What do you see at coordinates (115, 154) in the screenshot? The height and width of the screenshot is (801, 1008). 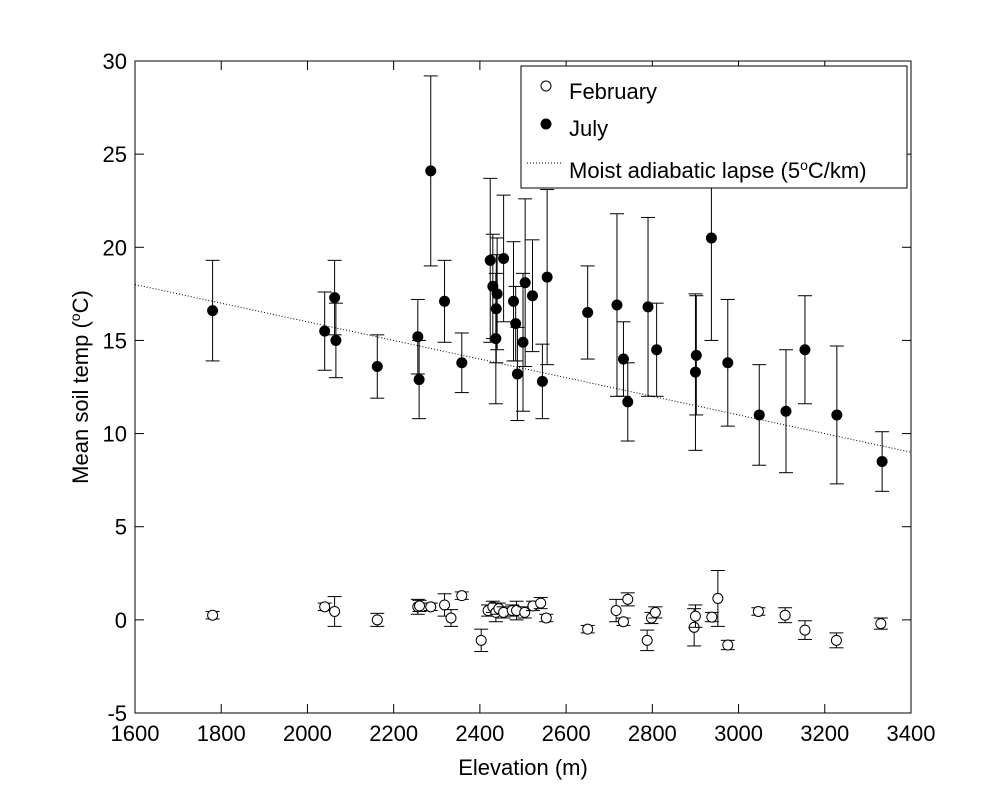 I see `y-tick-label: 25` at bounding box center [115, 154].